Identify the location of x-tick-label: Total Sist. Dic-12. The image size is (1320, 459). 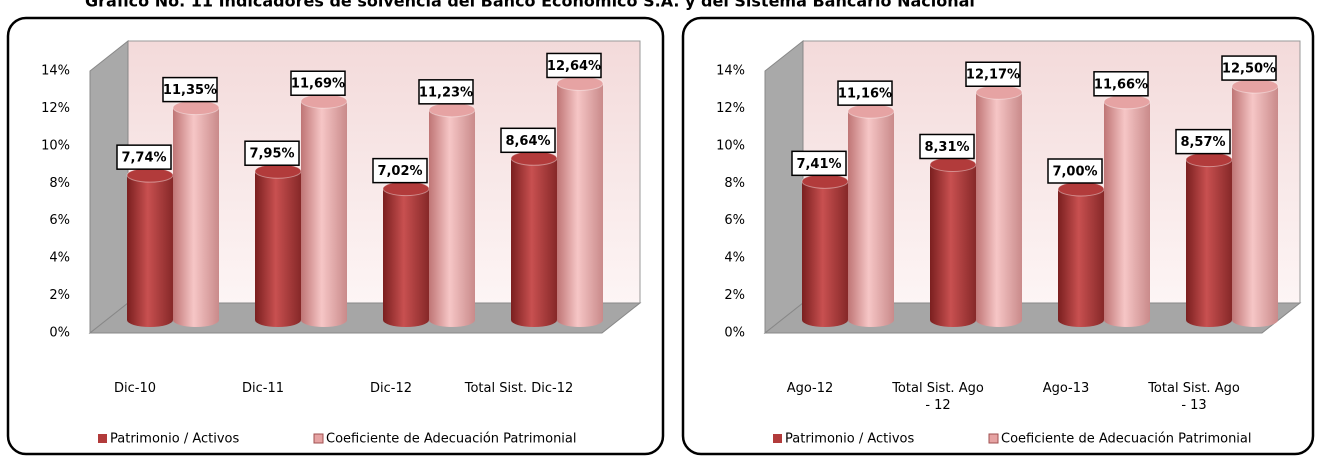
(519, 388).